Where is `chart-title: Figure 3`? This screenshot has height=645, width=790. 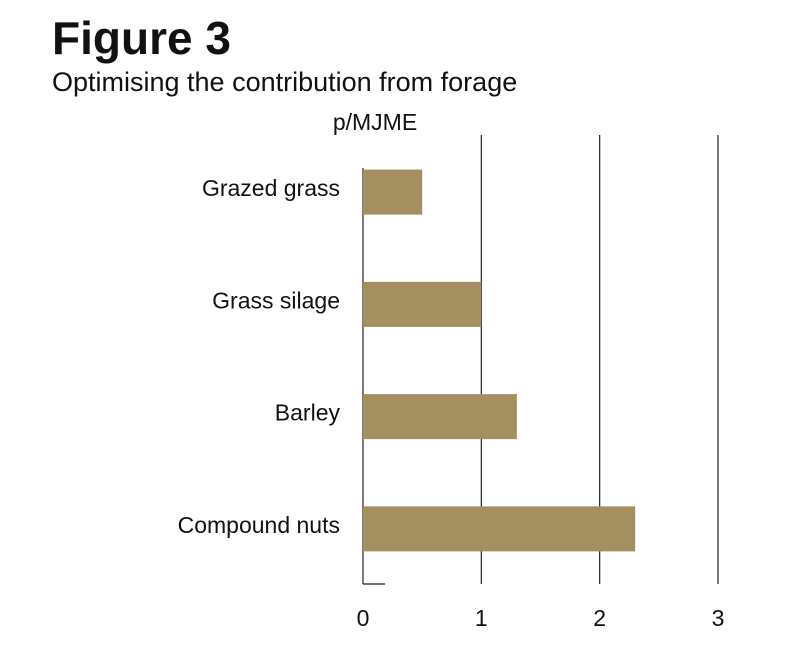
chart-title: Figure 3 is located at coordinates (141, 38).